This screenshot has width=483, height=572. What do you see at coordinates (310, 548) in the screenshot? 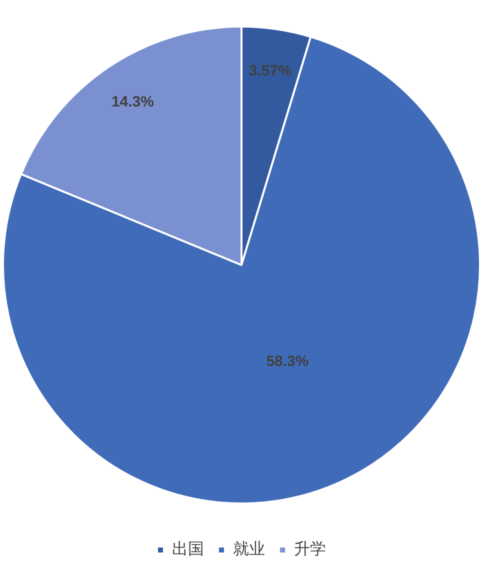
I see `legend-label: 升学` at bounding box center [310, 548].